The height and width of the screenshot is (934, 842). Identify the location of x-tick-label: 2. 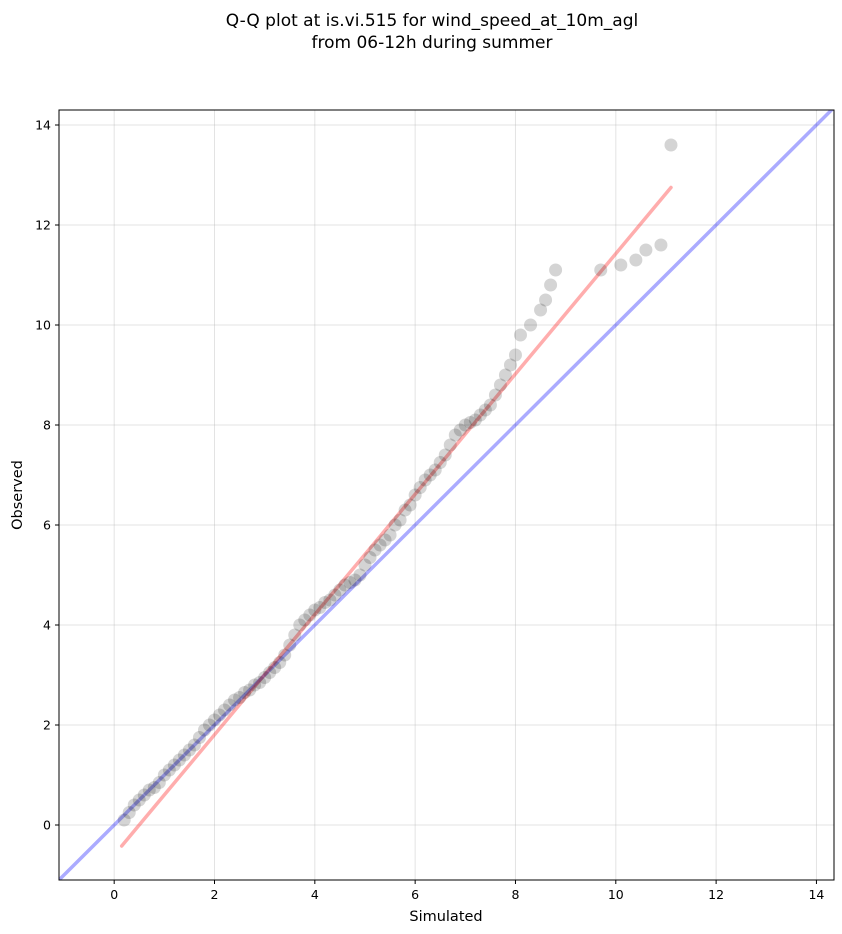
(215, 894).